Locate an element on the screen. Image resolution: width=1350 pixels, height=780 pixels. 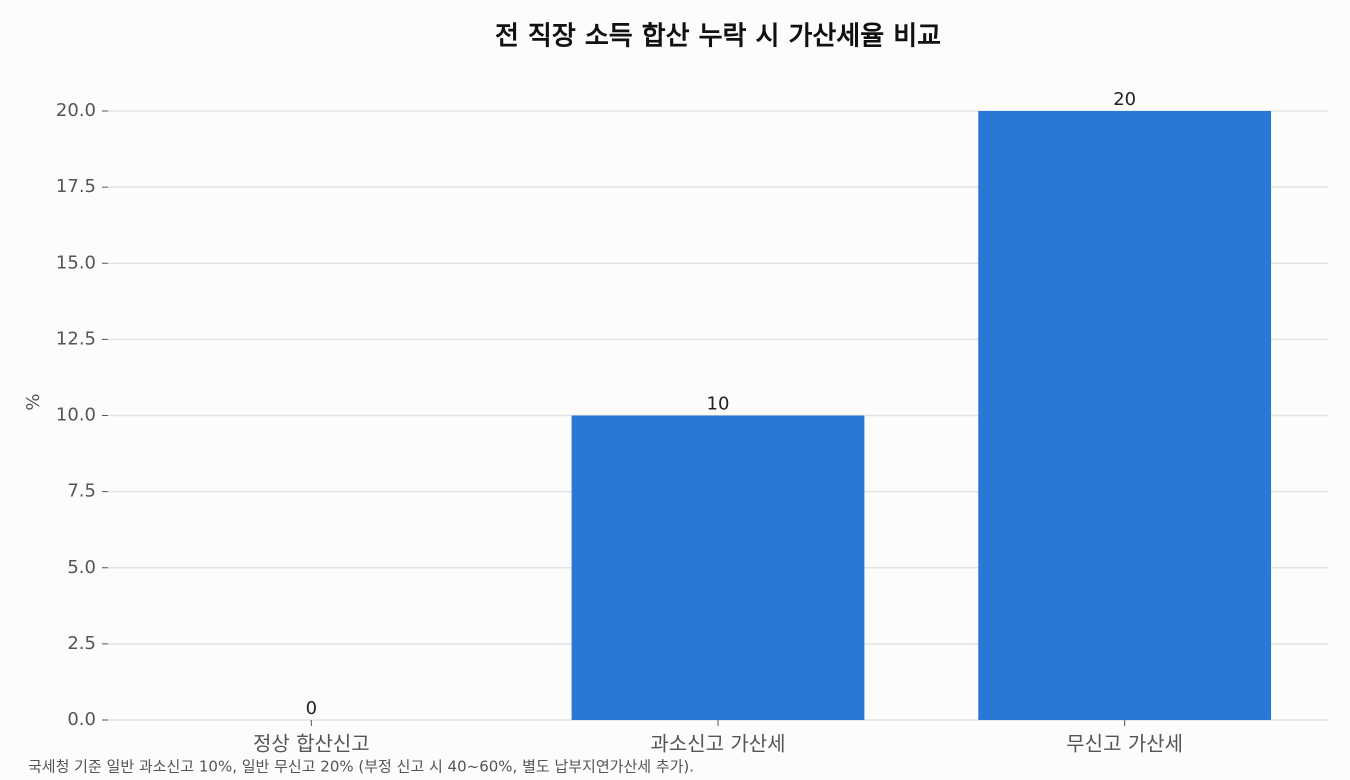
y-tick-label: 15.0 is located at coordinates (76, 262).